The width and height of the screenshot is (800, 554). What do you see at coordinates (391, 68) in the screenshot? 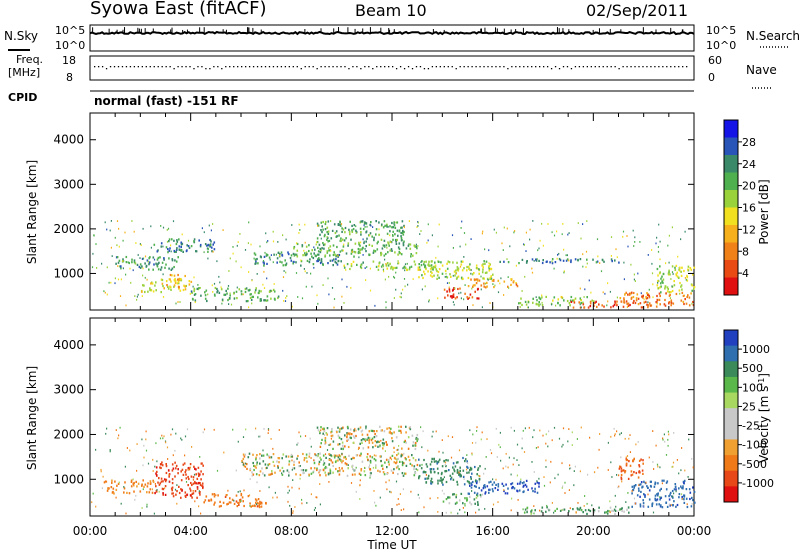
I see `freq-trace` at bounding box center [391, 68].